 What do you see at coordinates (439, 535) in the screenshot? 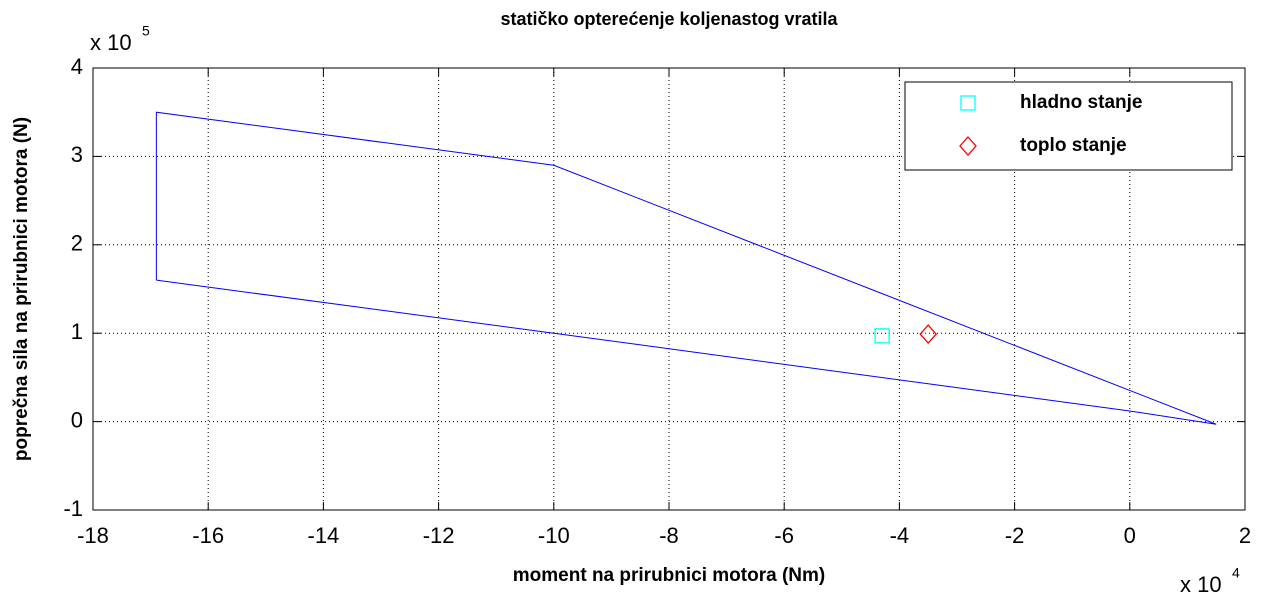
I see `x-tick-label: -12` at bounding box center [439, 535].